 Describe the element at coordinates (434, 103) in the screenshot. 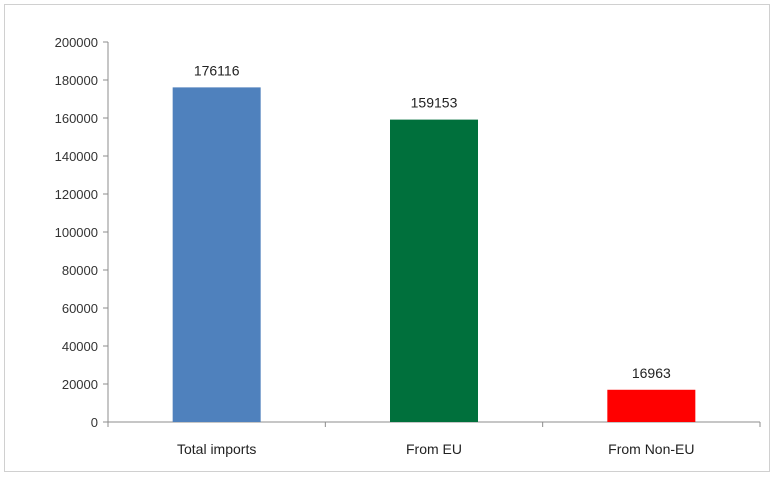

I see `bar-value-label: 159153` at that location.